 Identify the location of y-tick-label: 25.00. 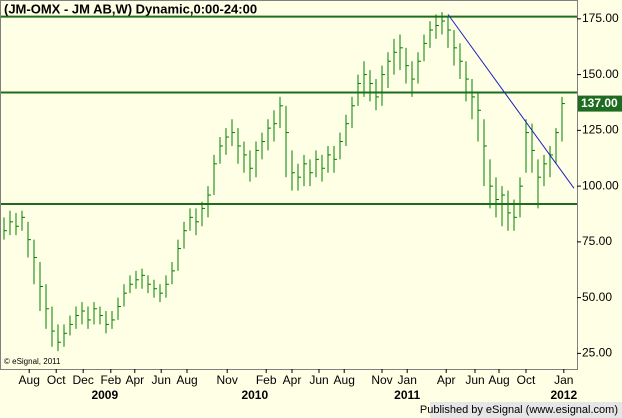
(597, 353).